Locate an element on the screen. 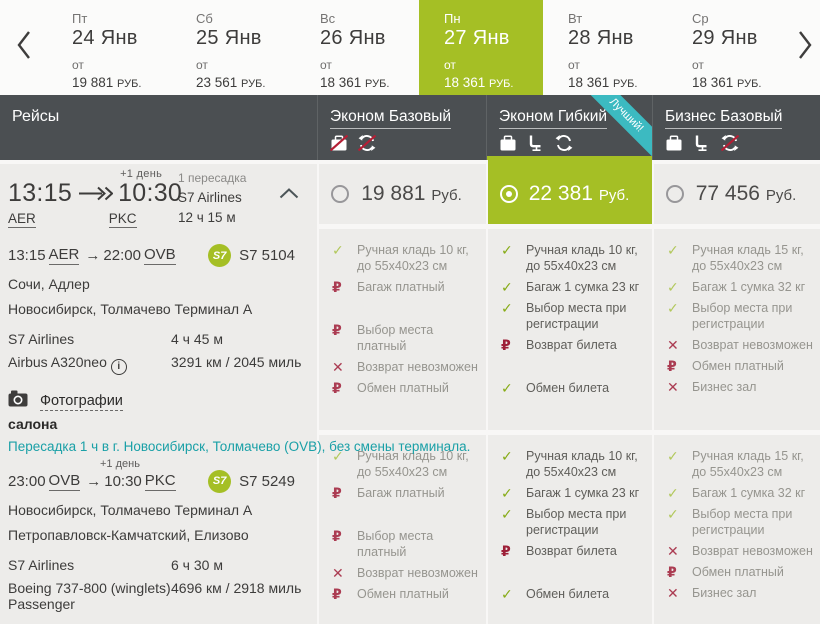 Image resolution: width=820 pixels, height=624 pixels. chevron-right-icon is located at coordinates (805, 47).